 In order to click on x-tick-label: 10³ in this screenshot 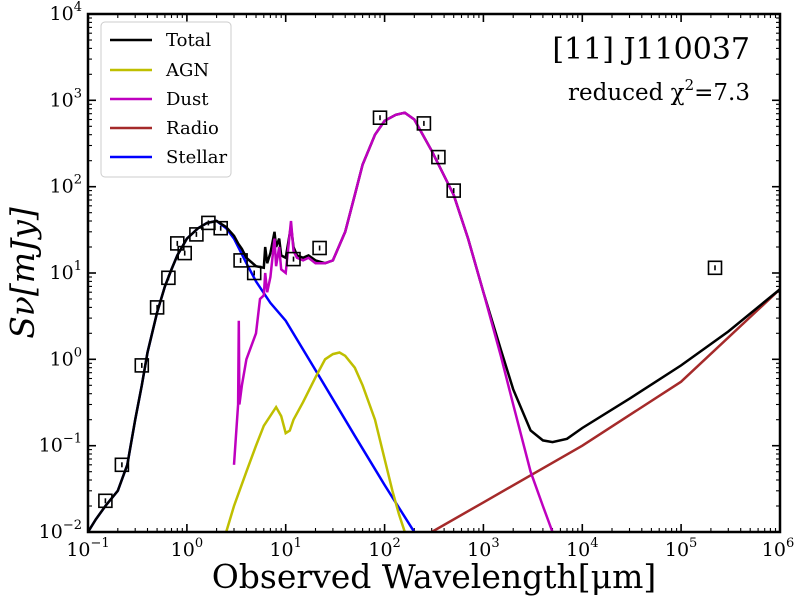, I will do `click(483, 548)`.